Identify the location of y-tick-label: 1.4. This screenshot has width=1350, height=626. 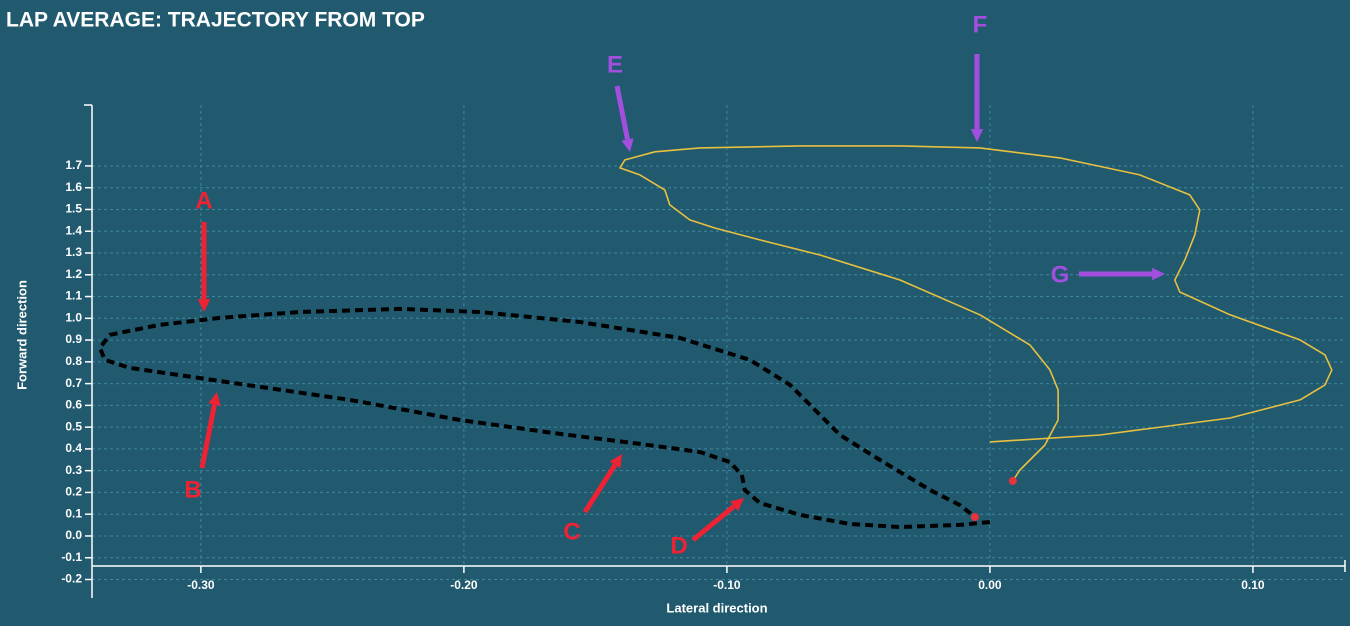
(73, 230).